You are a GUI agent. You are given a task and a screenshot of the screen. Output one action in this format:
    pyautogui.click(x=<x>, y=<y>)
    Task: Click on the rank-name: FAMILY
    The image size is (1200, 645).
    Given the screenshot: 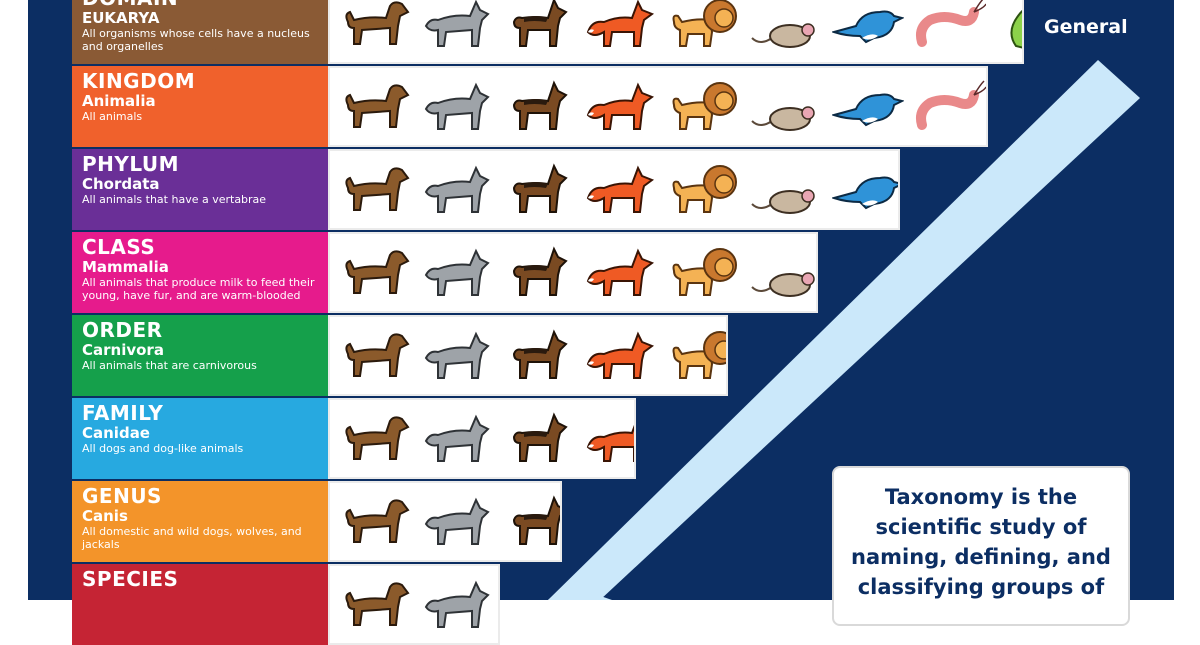 What is the action you would take?
    pyautogui.click(x=123, y=413)
    